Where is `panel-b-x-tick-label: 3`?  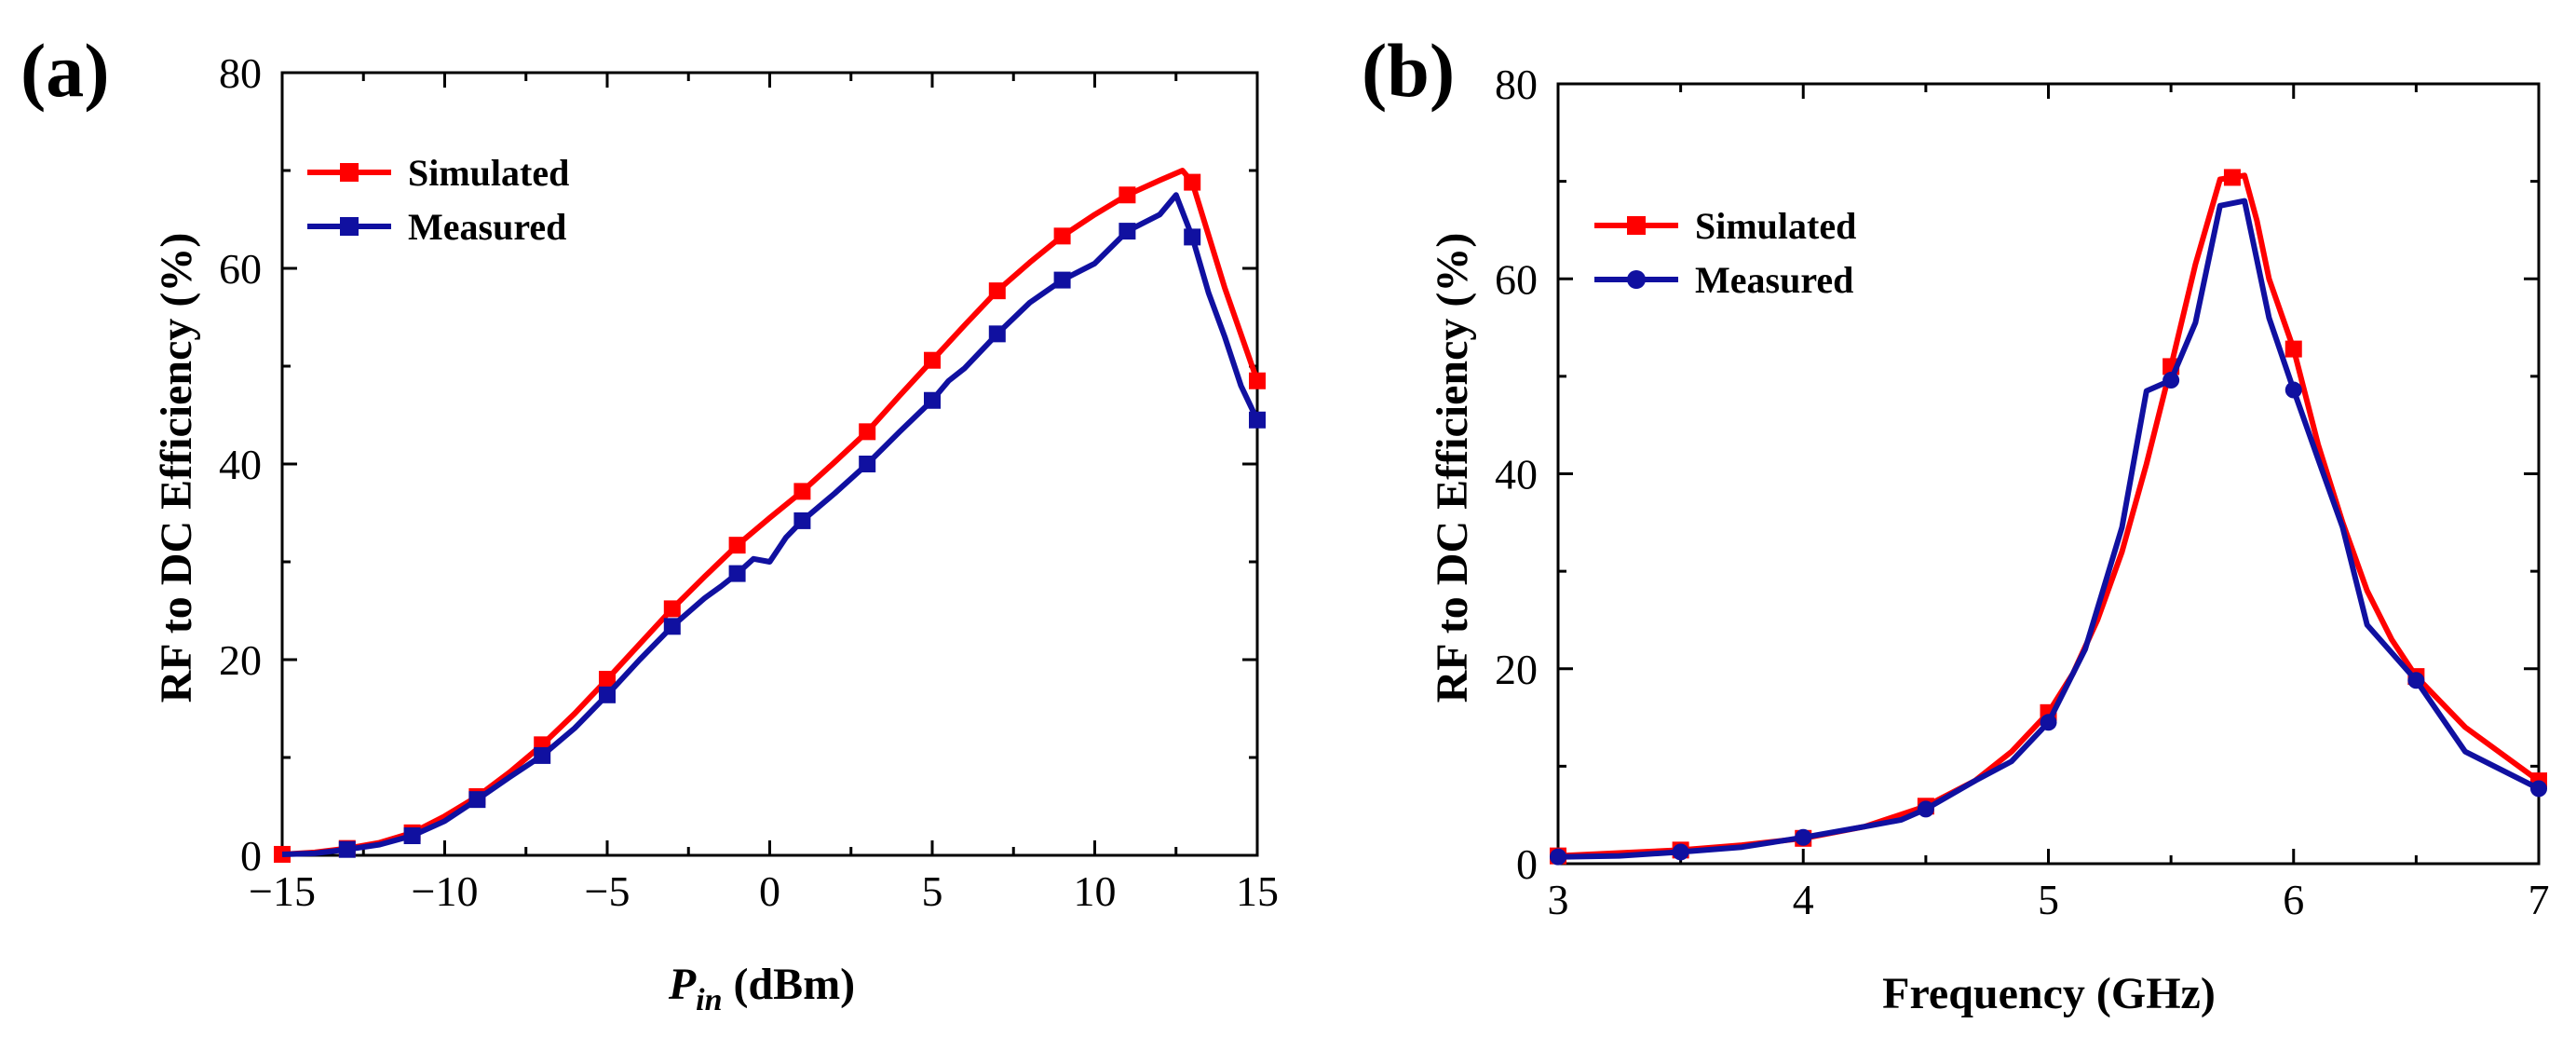
panel-b-x-tick-label: 3 is located at coordinates (1558, 899).